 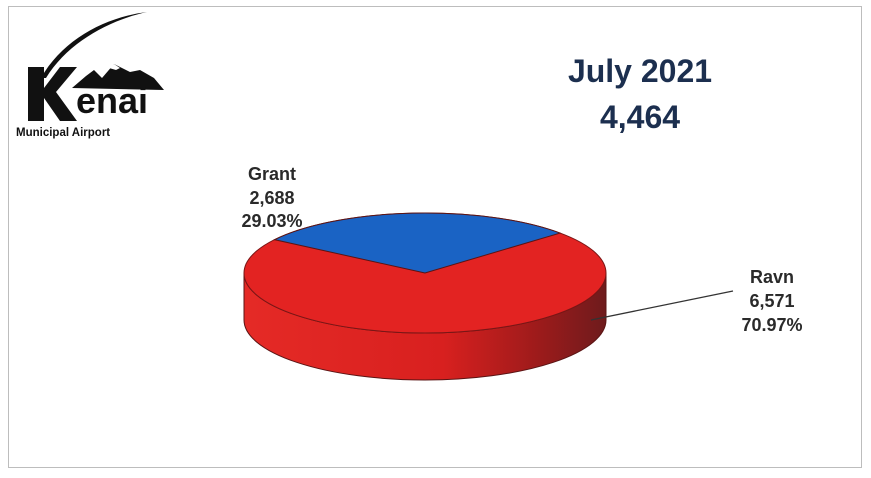 I want to click on slice-label-grant: Grant 2,688 29.03%, so click(x=271, y=197).